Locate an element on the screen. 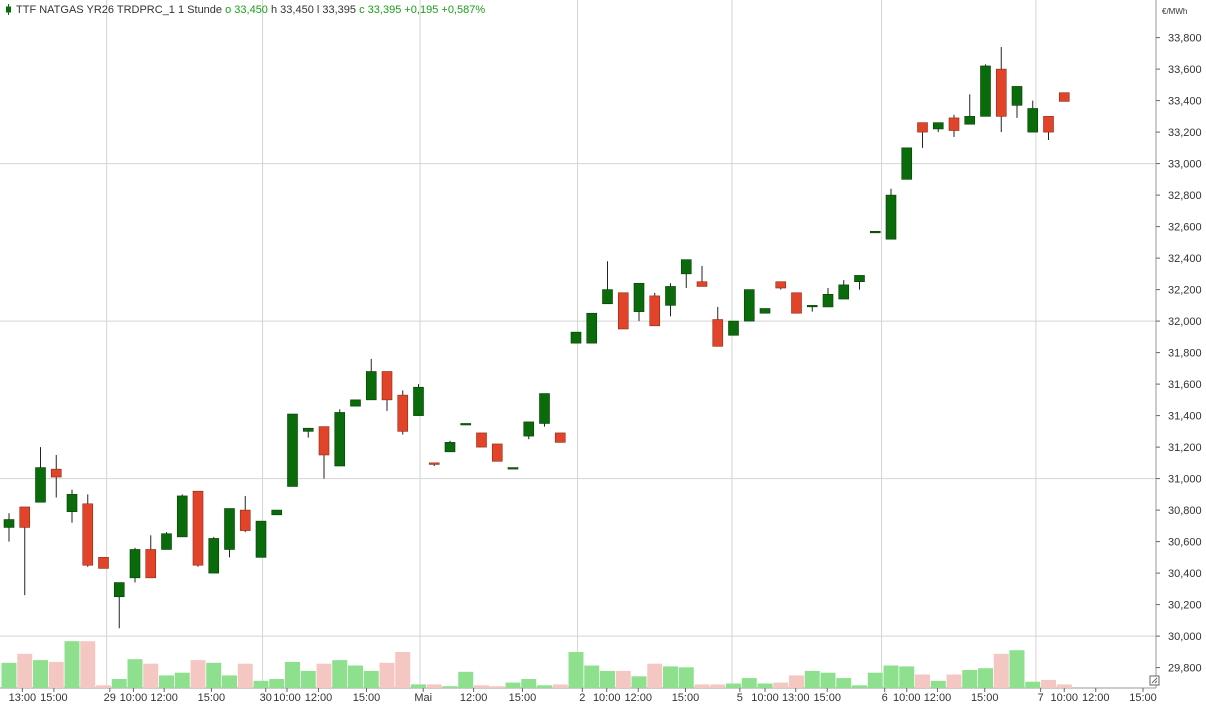  y-tick-label: 29,800 is located at coordinates (1185, 669).